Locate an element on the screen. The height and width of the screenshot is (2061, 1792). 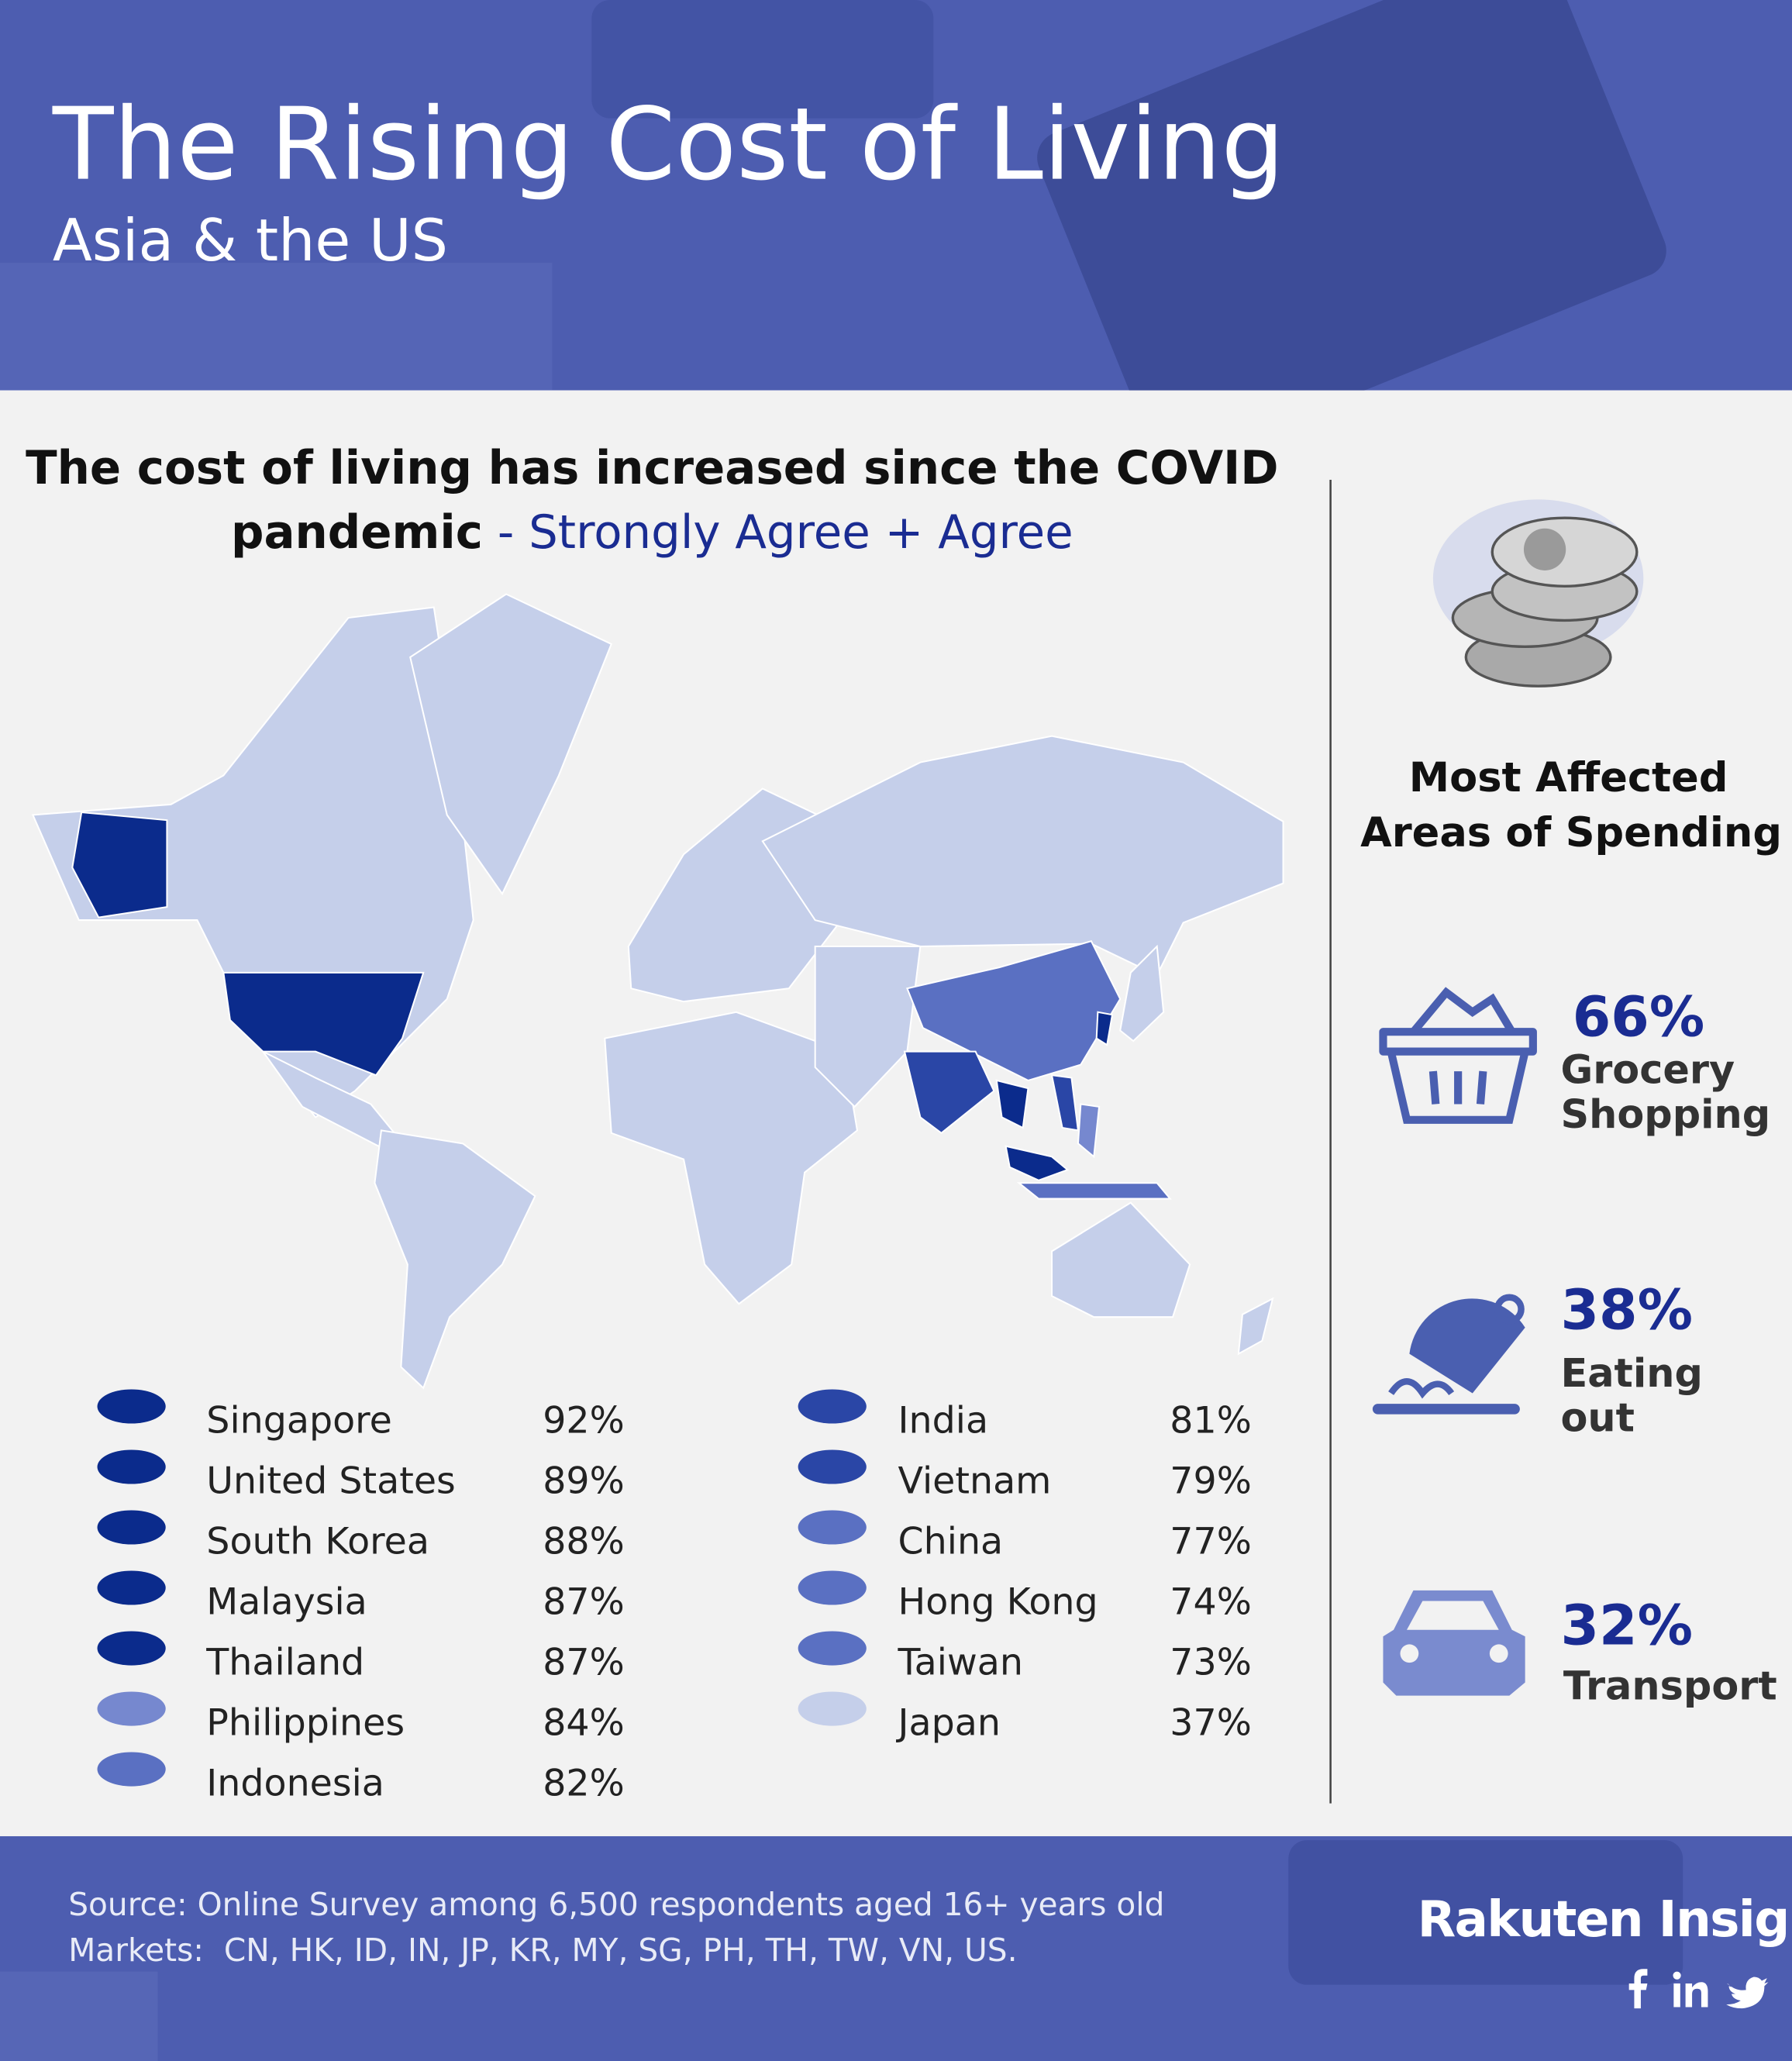
country-name: Hong Kong is located at coordinates (998, 1601).